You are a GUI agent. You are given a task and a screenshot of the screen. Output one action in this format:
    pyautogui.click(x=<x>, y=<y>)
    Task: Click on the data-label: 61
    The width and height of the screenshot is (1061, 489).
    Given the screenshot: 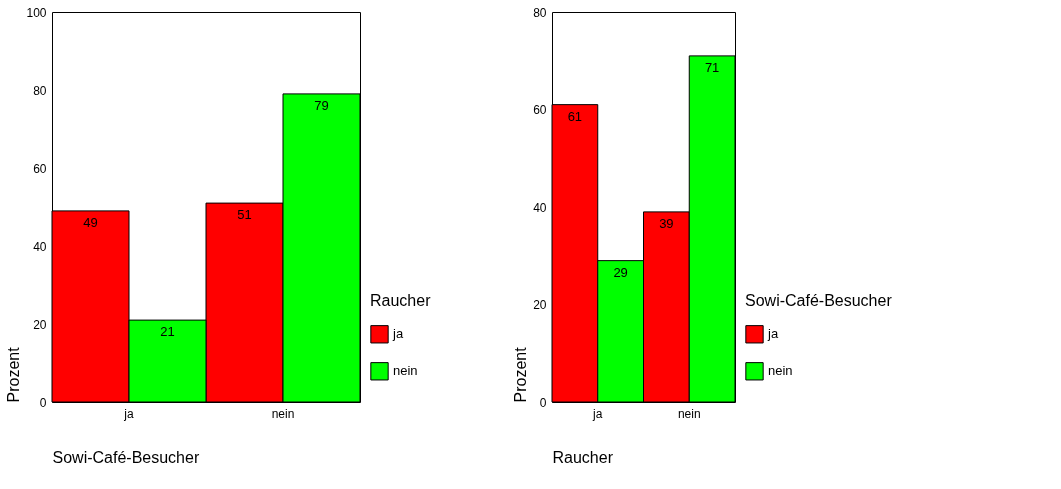 What is the action you would take?
    pyautogui.click(x=575, y=116)
    